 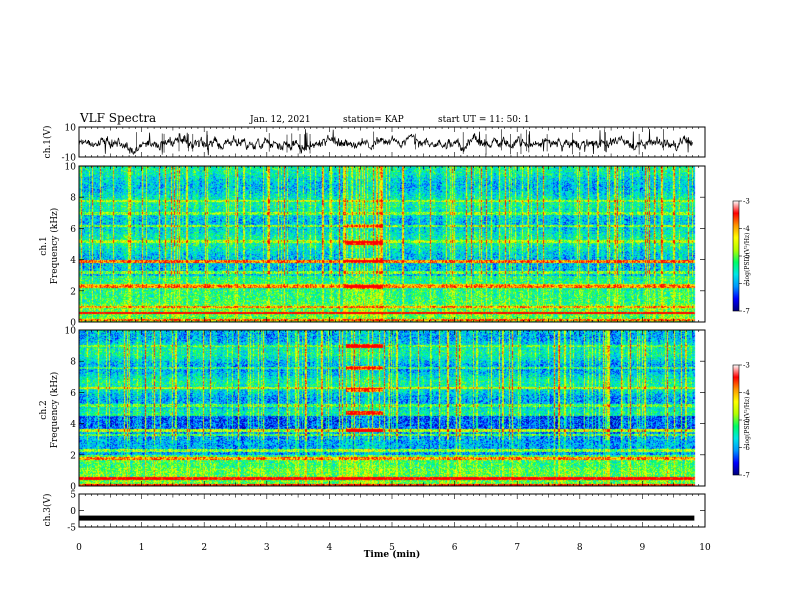 I want to click on ch1-waveform-line, so click(x=385, y=142).